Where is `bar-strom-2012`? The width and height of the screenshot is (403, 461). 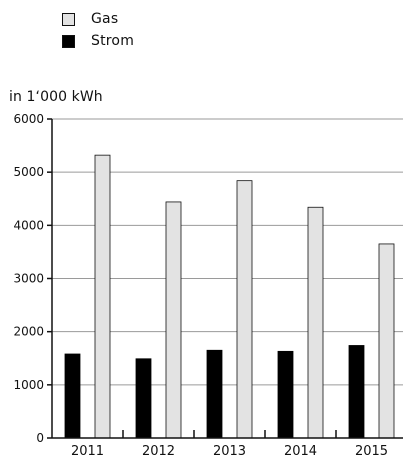 bar-strom-2012 is located at coordinates (143, 398).